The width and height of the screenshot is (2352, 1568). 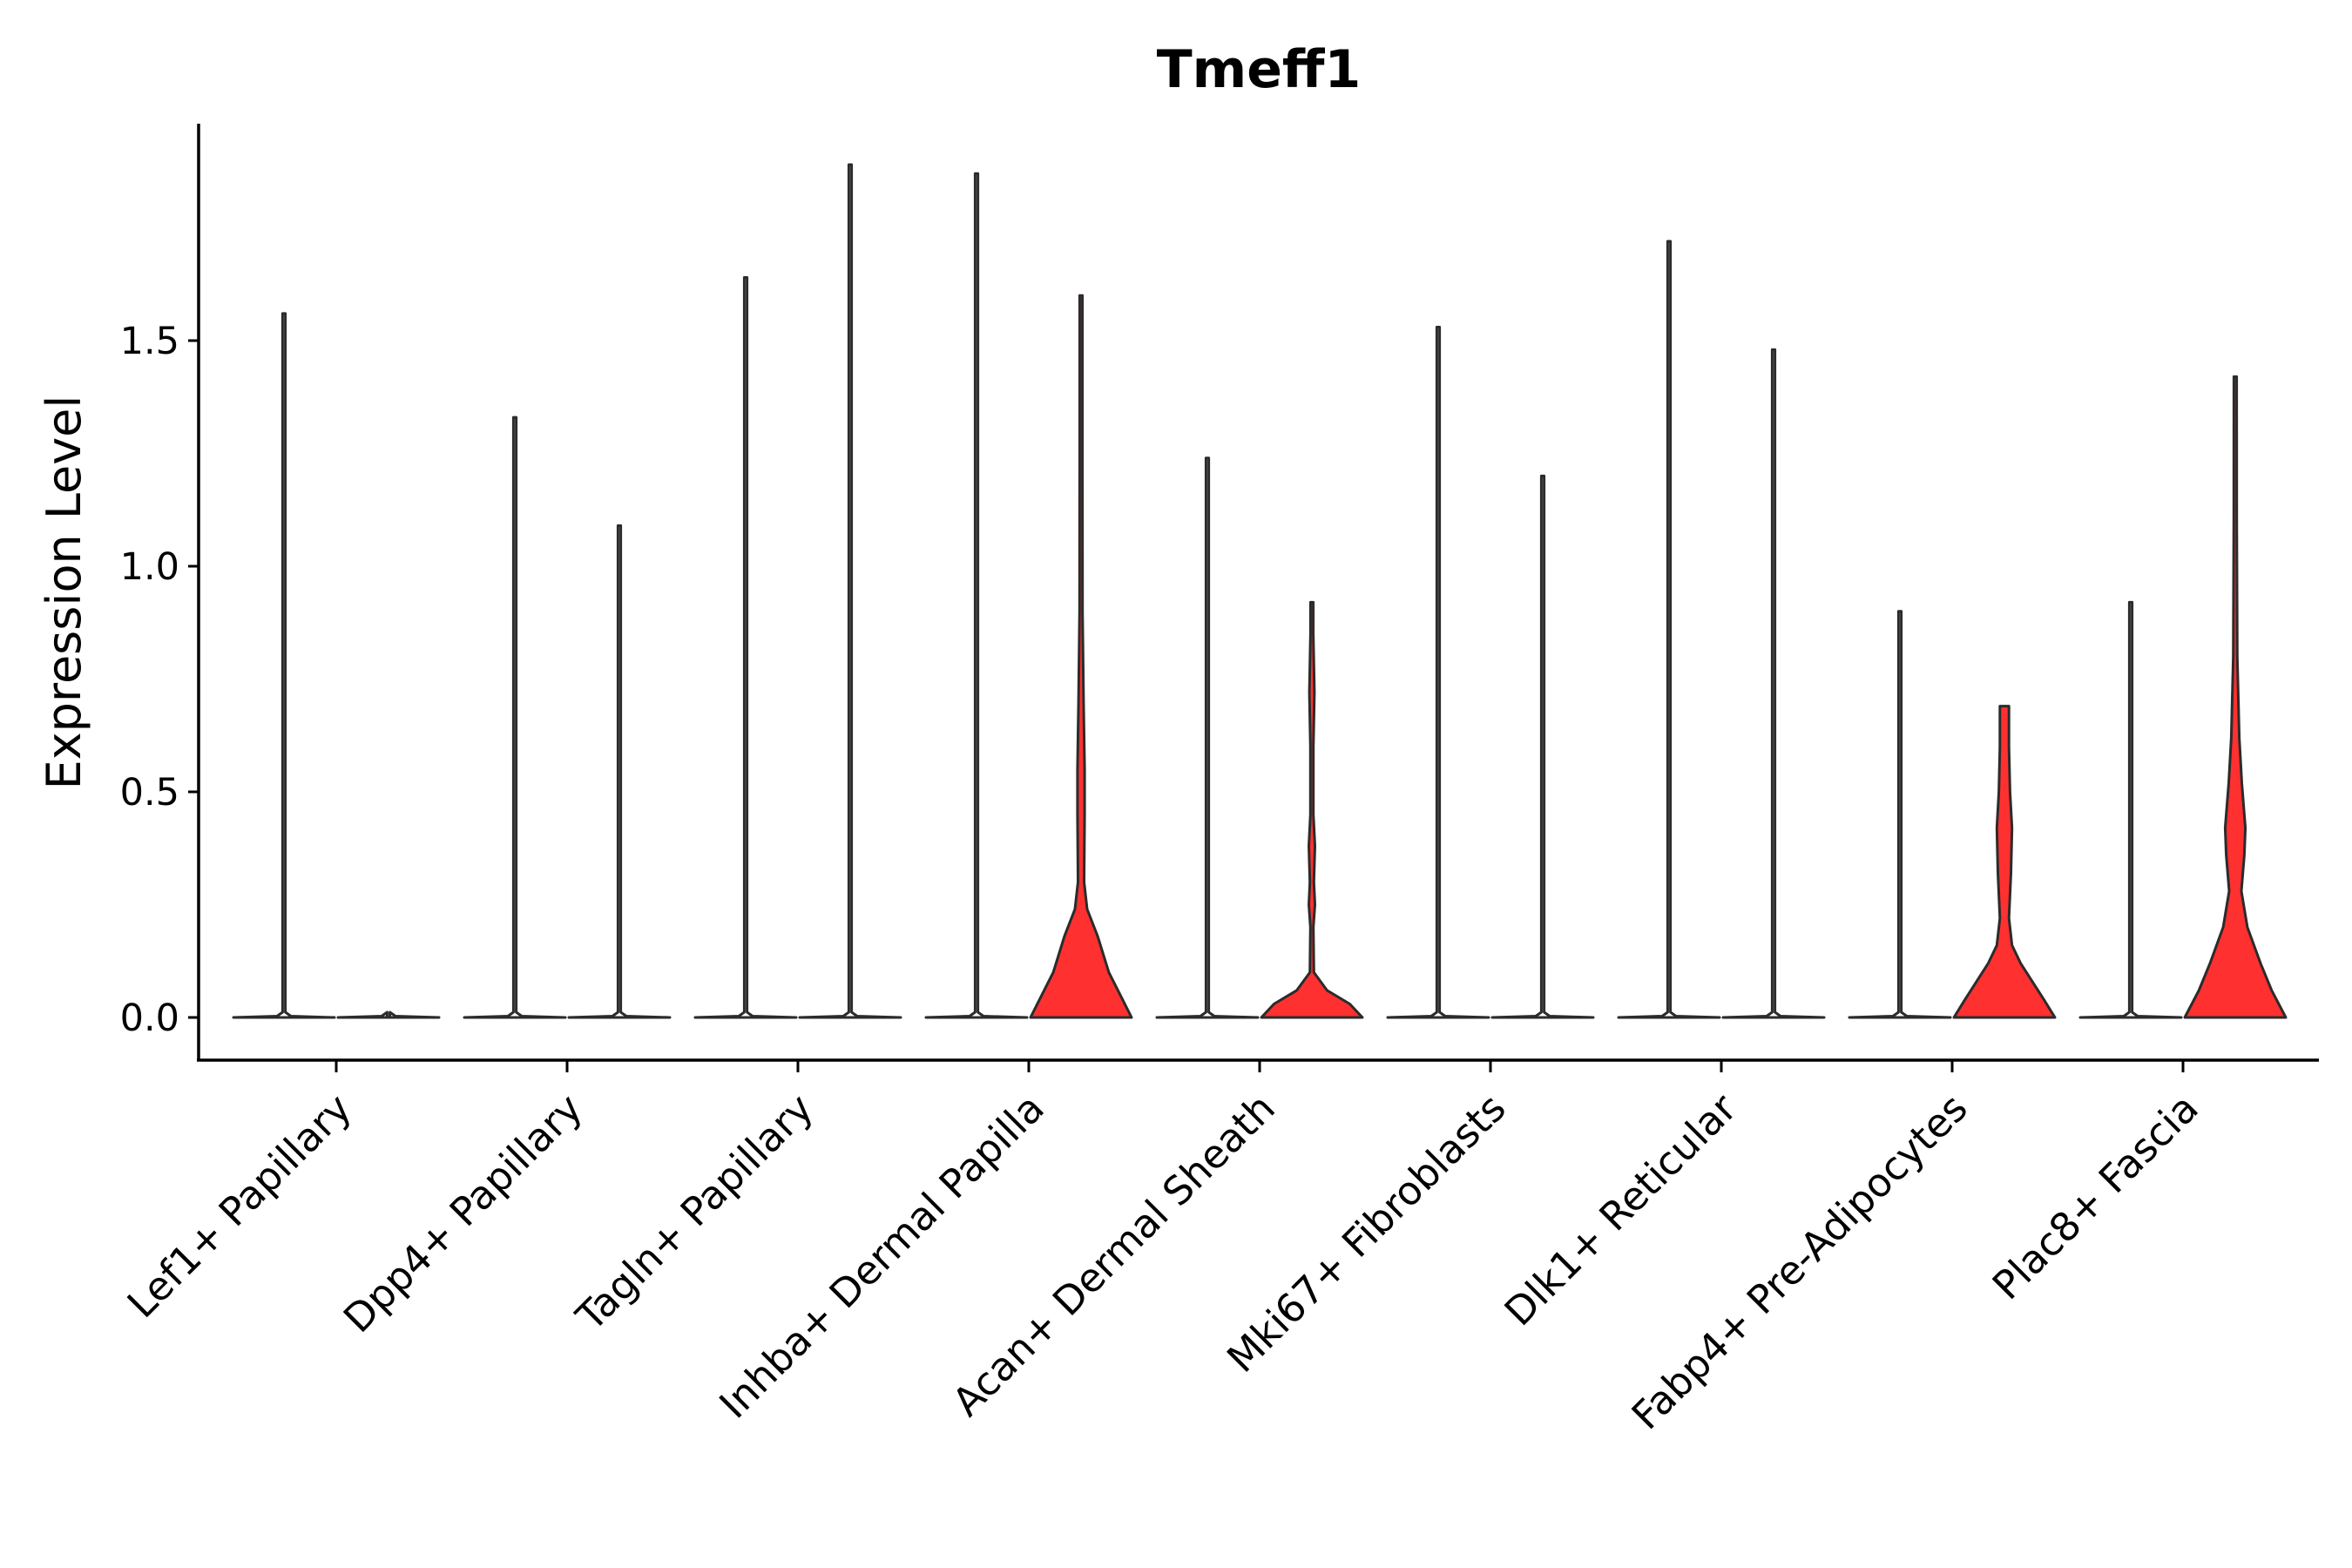 I want to click on y-tick-label: 0.5, so click(x=150, y=792).